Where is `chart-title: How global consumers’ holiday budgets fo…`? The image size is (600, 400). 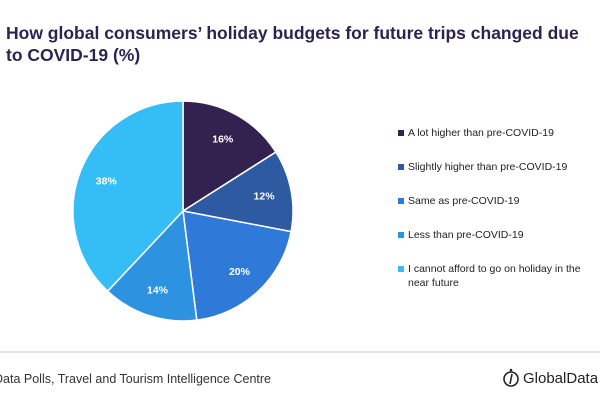 chart-title: How global consumers’ holiday budgets fo… is located at coordinates (292, 44).